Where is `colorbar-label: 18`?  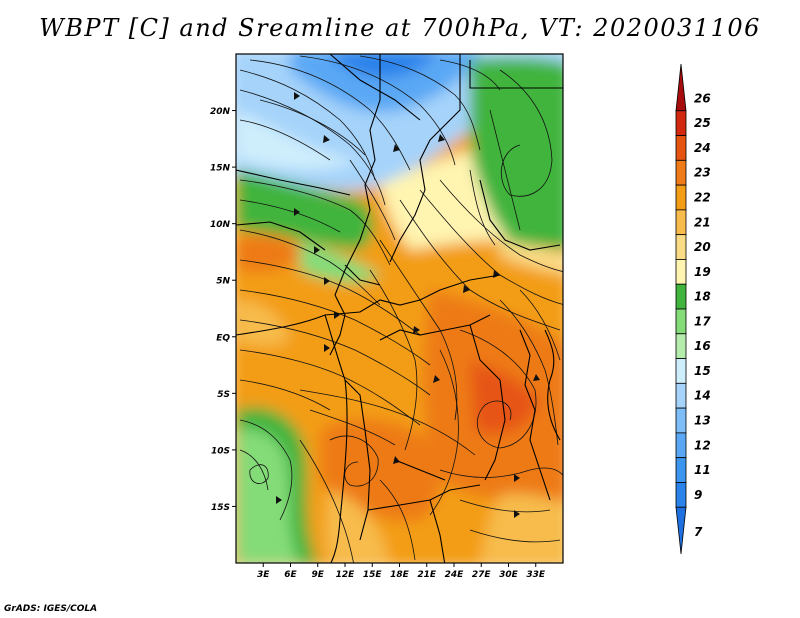
colorbar-label: 18 is located at coordinates (702, 297).